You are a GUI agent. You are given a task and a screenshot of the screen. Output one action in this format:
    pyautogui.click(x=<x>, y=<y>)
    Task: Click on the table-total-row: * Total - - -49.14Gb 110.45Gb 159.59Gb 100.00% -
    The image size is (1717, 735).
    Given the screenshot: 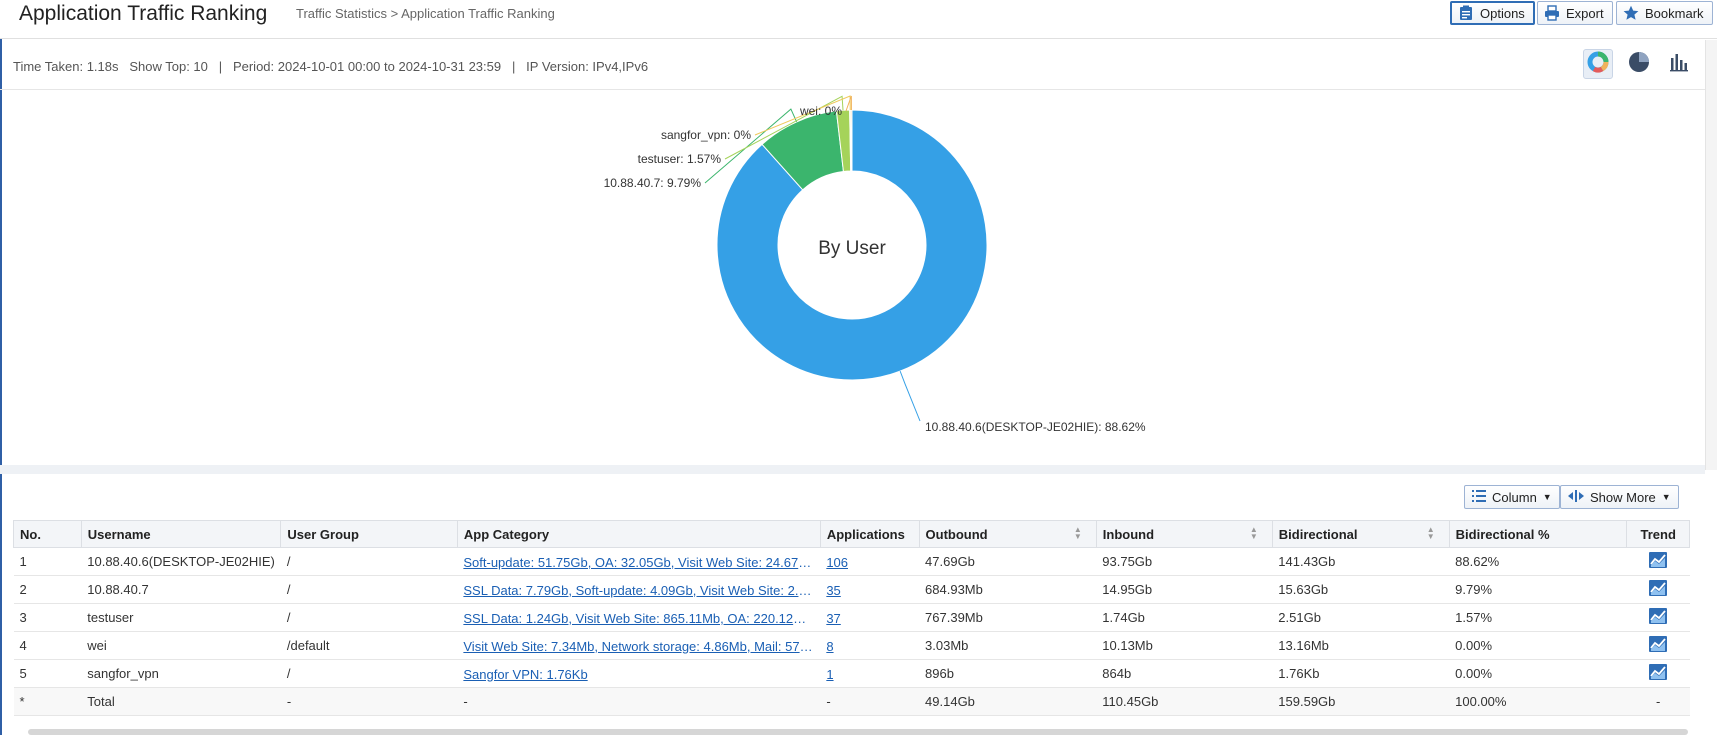 What is the action you would take?
    pyautogui.click(x=851, y=701)
    